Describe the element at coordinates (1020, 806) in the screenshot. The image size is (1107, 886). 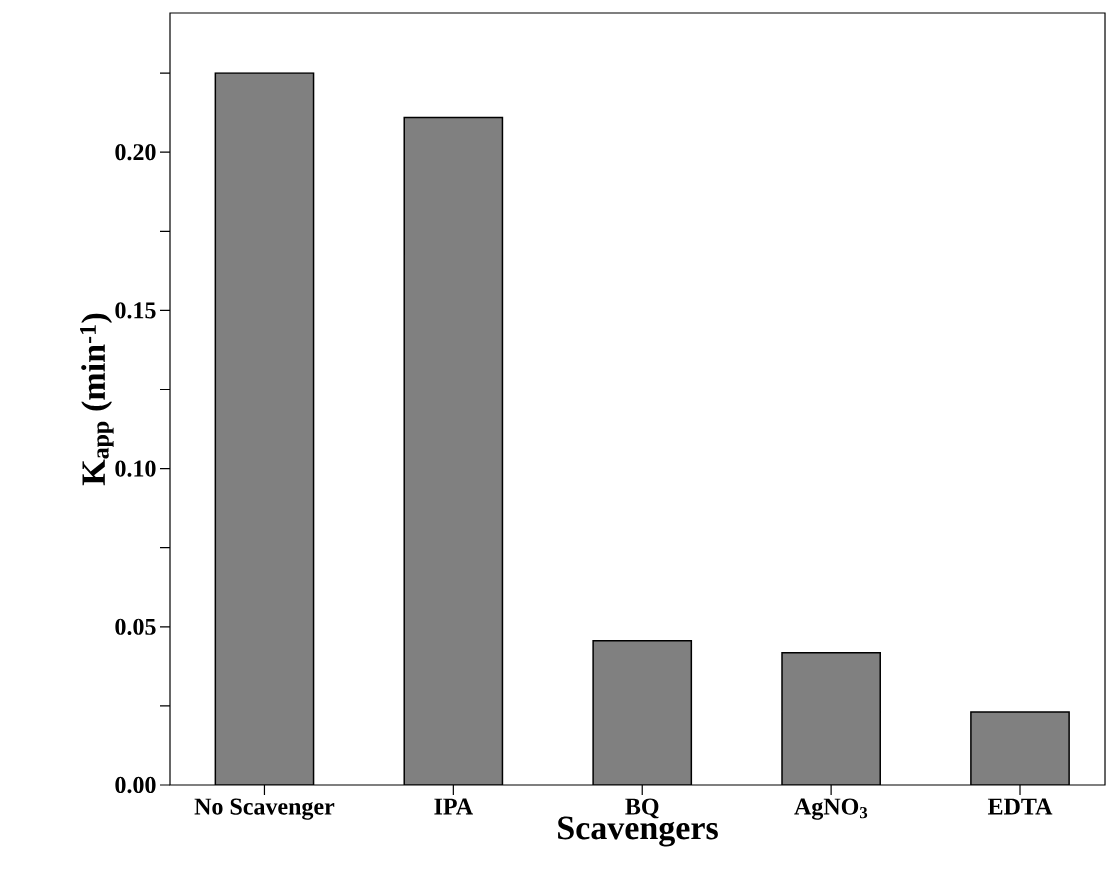
I see `x-tick-label: EDTA` at that location.